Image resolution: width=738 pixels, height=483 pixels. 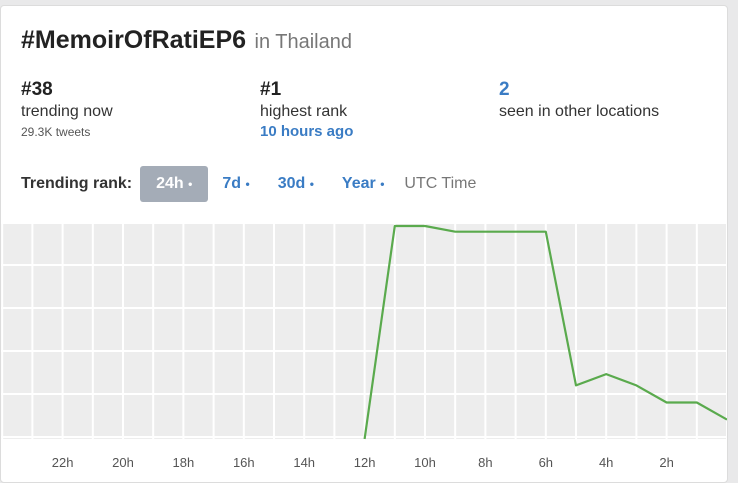 What do you see at coordinates (123, 462) in the screenshot?
I see `x-tick-label: 20h` at bounding box center [123, 462].